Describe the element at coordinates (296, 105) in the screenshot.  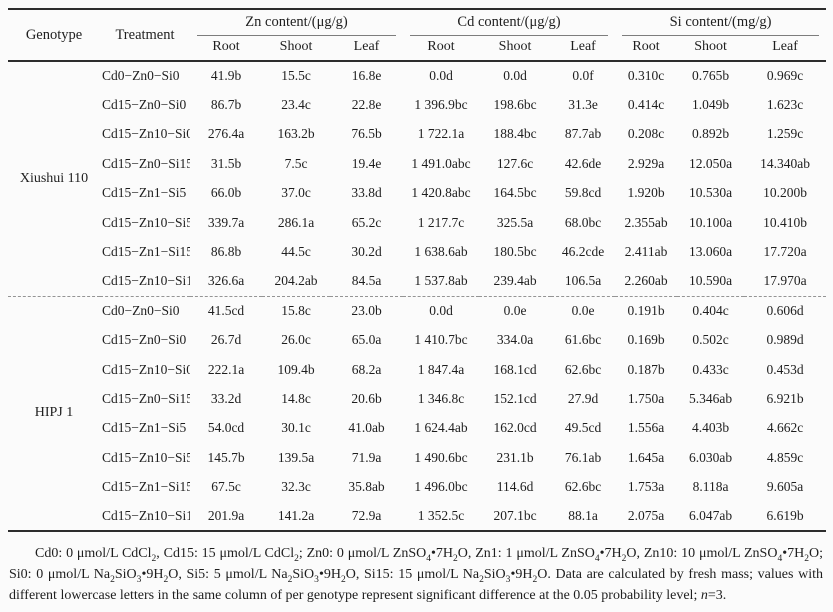
I see `value-cell: 23.4c` at that location.